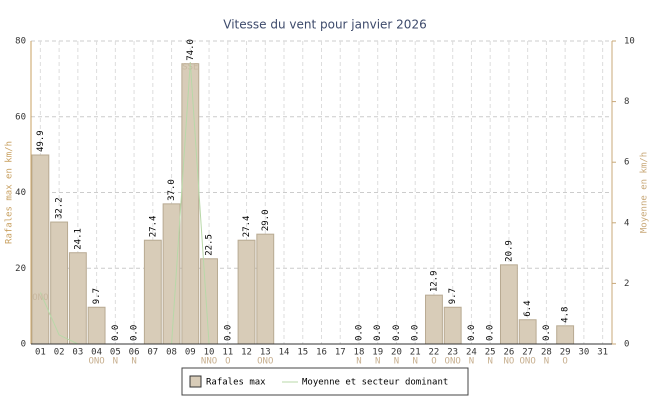 Image resolution: width=650 pixels, height=400 pixels. Describe the element at coordinates (508, 362) in the screenshot. I see `direction-label: NO` at that location.